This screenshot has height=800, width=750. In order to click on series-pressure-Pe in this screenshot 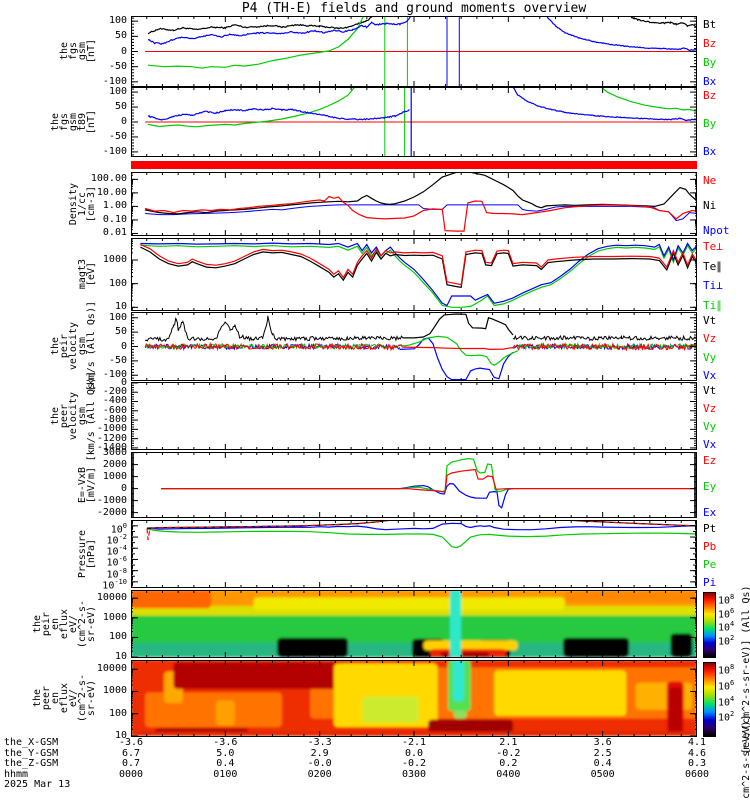, I will do `click(421, 538)`.